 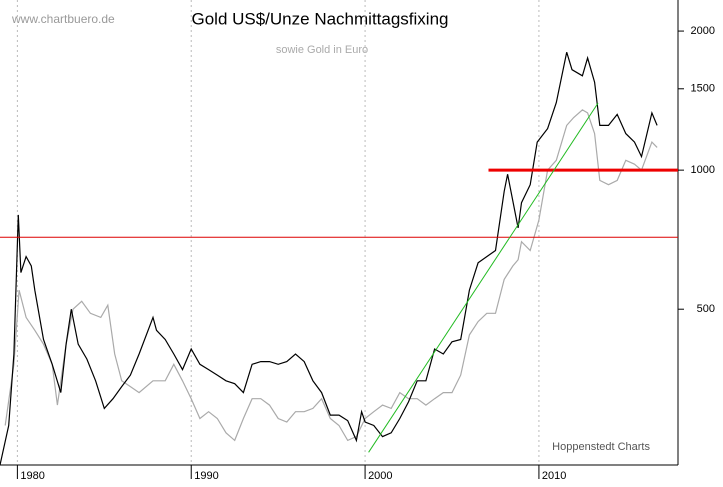 What do you see at coordinates (380, 476) in the screenshot?
I see `x-tick-label: 2000` at bounding box center [380, 476].